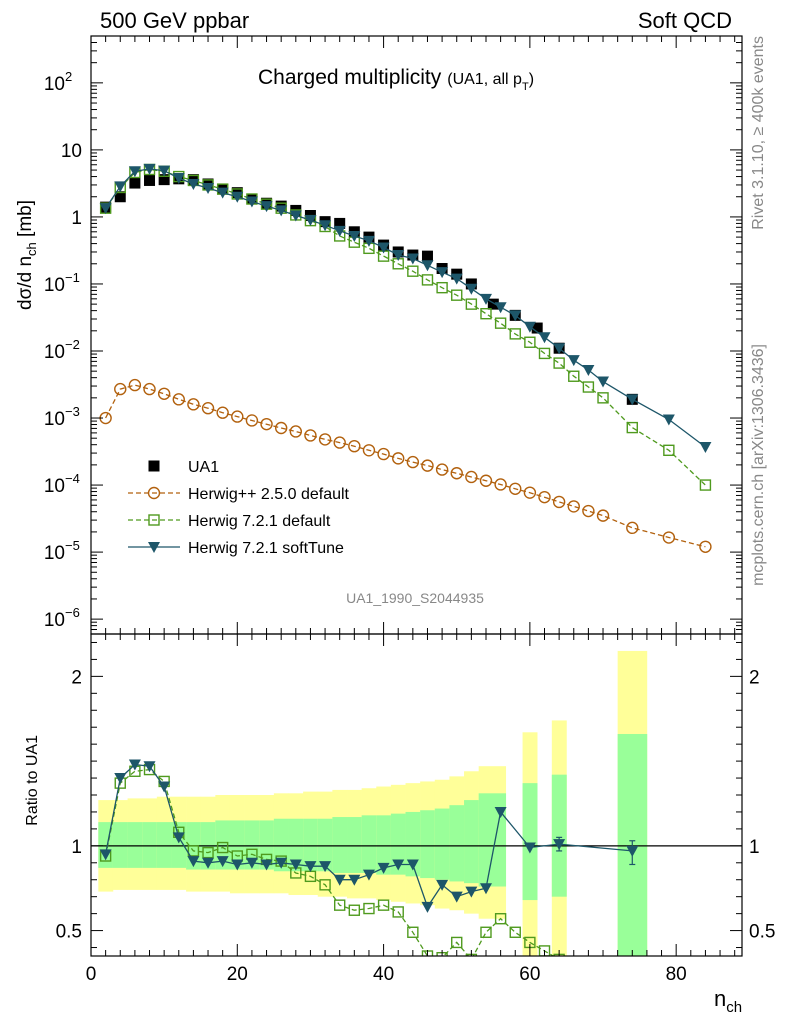  Describe the element at coordinates (415, 598) in the screenshot. I see `analysis-id: UA1_1990_S2044935` at that location.